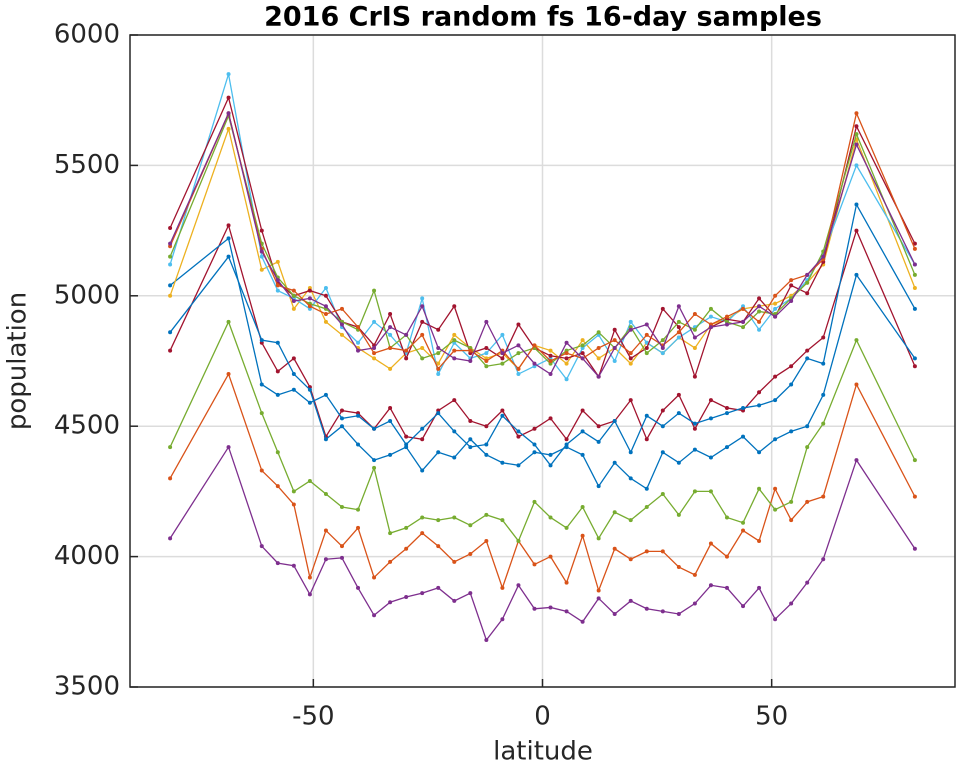  What do you see at coordinates (87, 556) in the screenshot?
I see `y-tick-label: 4000` at bounding box center [87, 556].